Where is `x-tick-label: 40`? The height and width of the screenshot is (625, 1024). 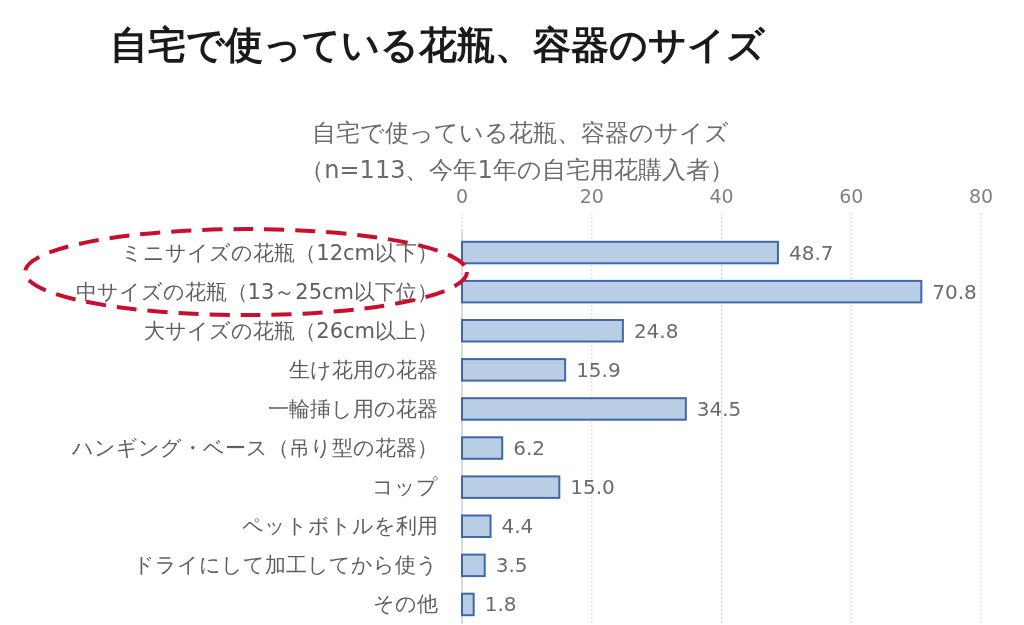 x-tick-label: 40 is located at coordinates (721, 196).